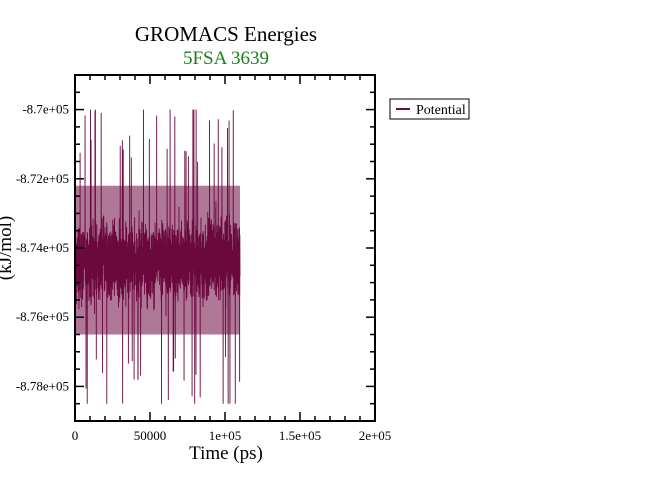 This screenshot has width=646, height=500. Describe the element at coordinates (157, 260) in the screenshot. I see `series-band-potential` at that location.